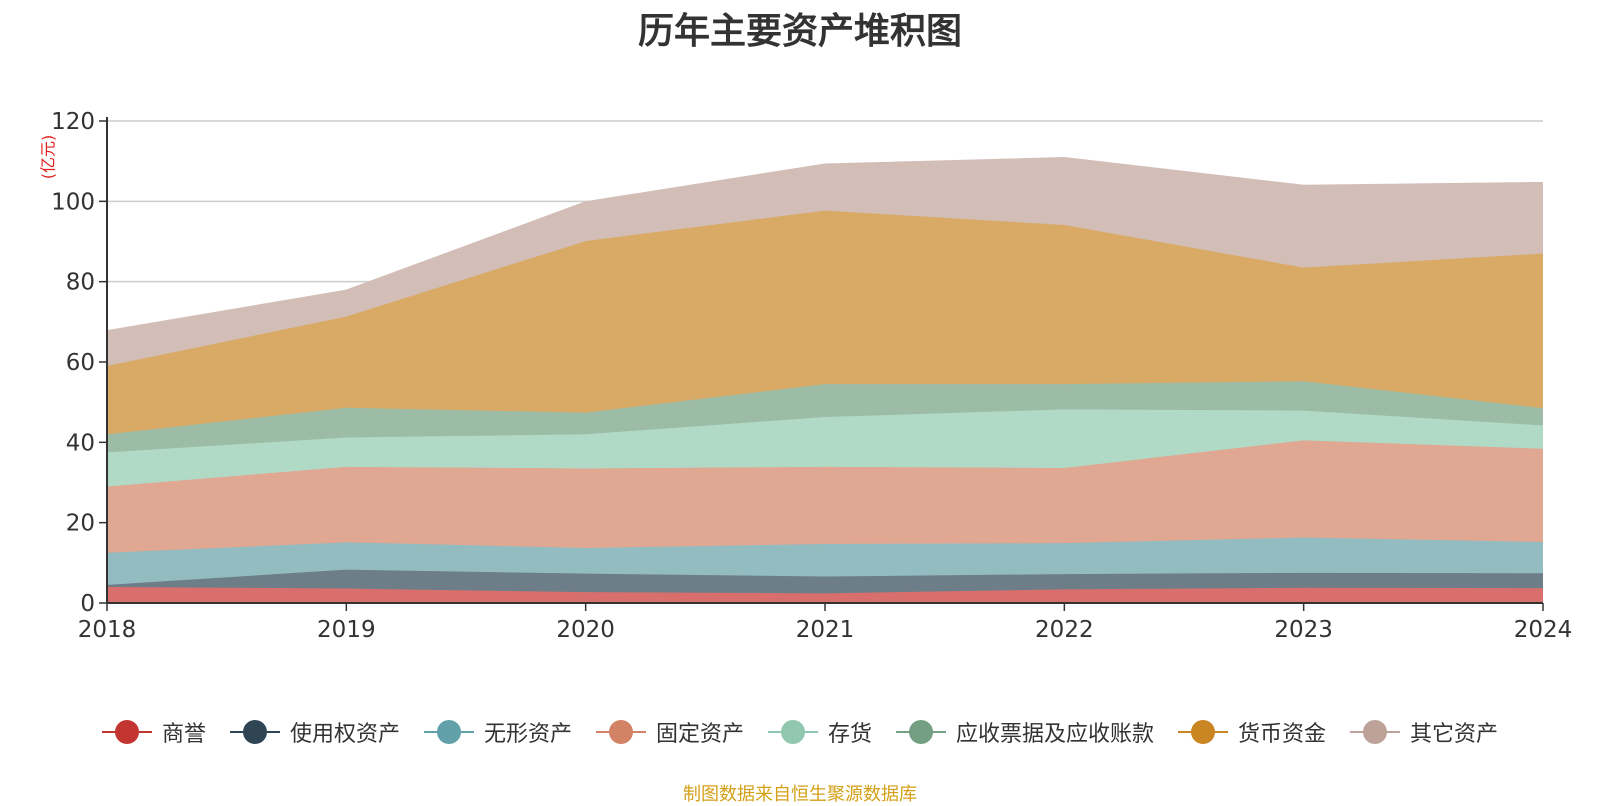 The image size is (1600, 806). I want to click on legend-item-3: 固定资产, so click(669, 732).